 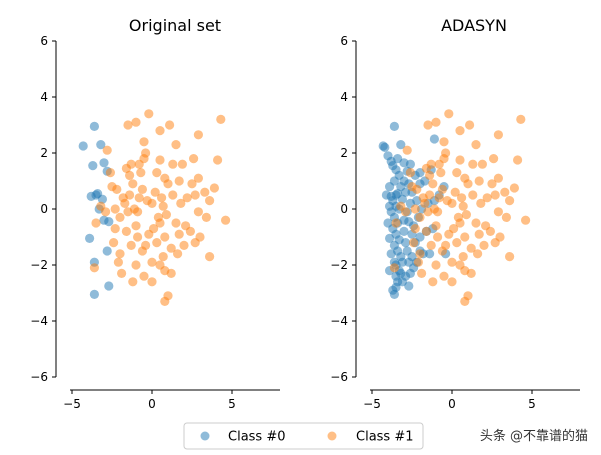 What do you see at coordinates (339, 265) in the screenshot?
I see `y-tick-label: −2` at bounding box center [339, 265].